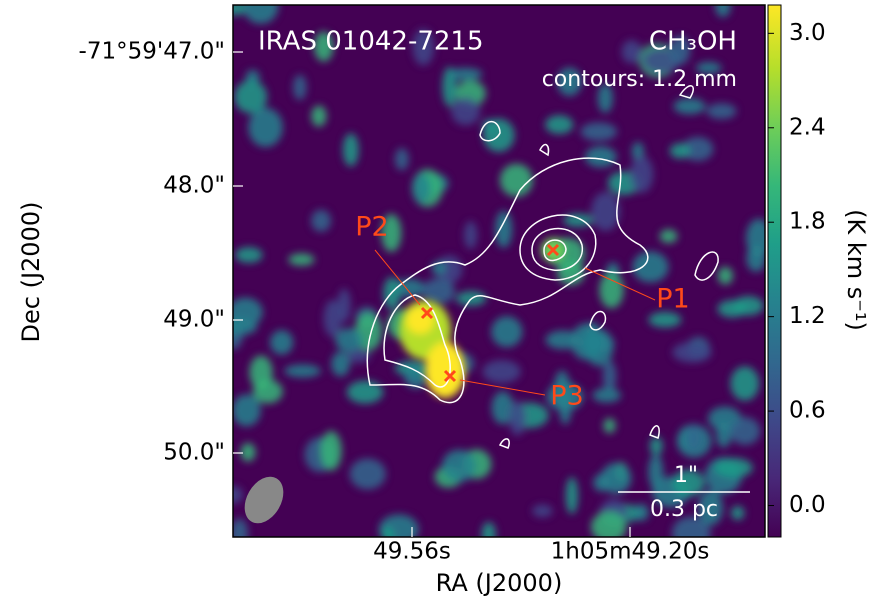 The width and height of the screenshot is (878, 603). I want to click on y-tick-label: 50.0", so click(194, 453).